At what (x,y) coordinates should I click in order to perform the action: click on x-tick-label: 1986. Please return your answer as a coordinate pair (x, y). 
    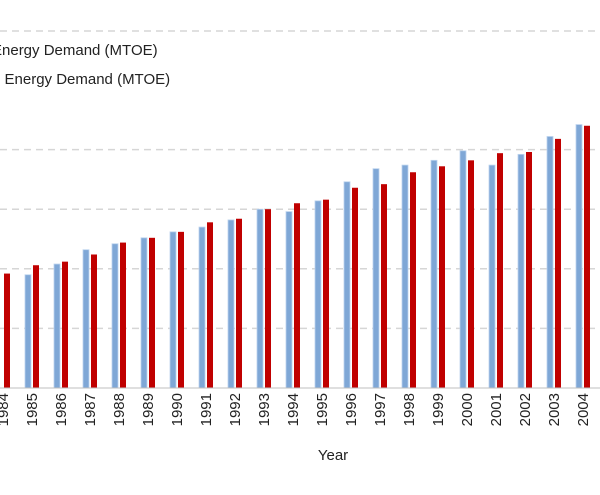
    Looking at the image, I should click on (61, 409).